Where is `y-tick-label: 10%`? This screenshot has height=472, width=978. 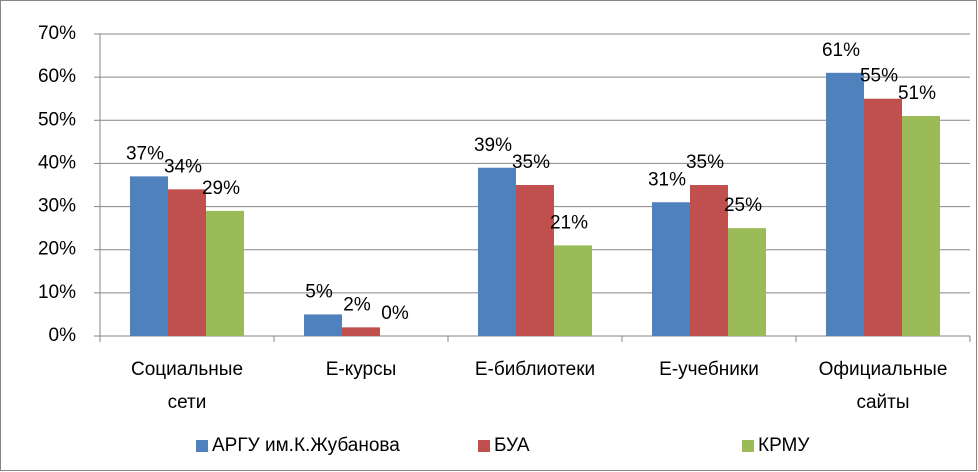 y-tick-label: 10% is located at coordinates (57, 292).